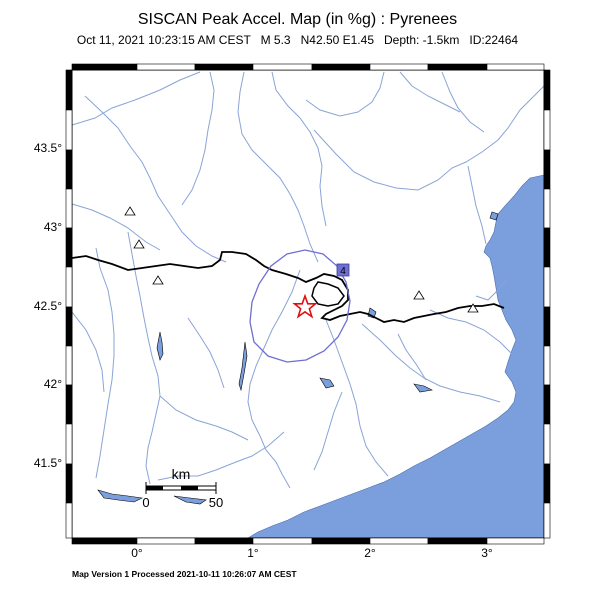  What do you see at coordinates (181, 474) in the screenshot?
I see `scale-unit: km` at bounding box center [181, 474].